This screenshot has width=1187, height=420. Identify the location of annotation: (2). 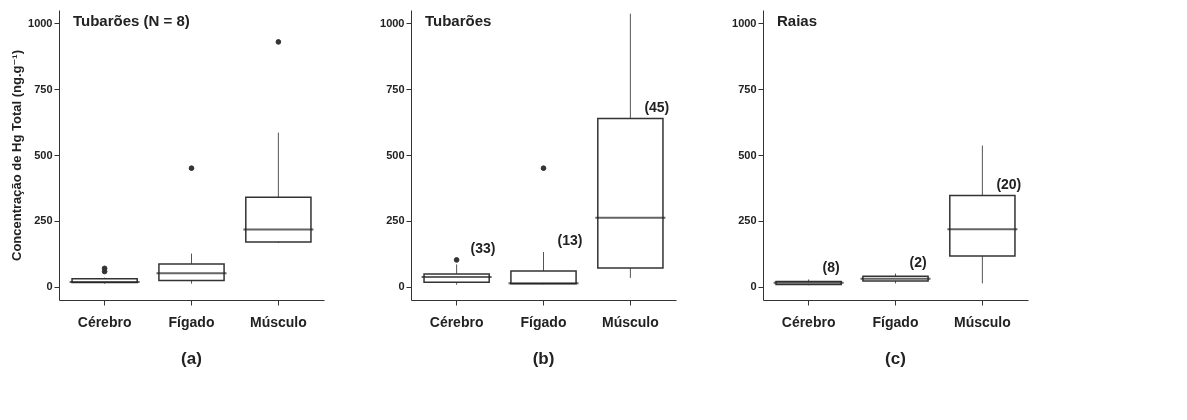
(918, 261).